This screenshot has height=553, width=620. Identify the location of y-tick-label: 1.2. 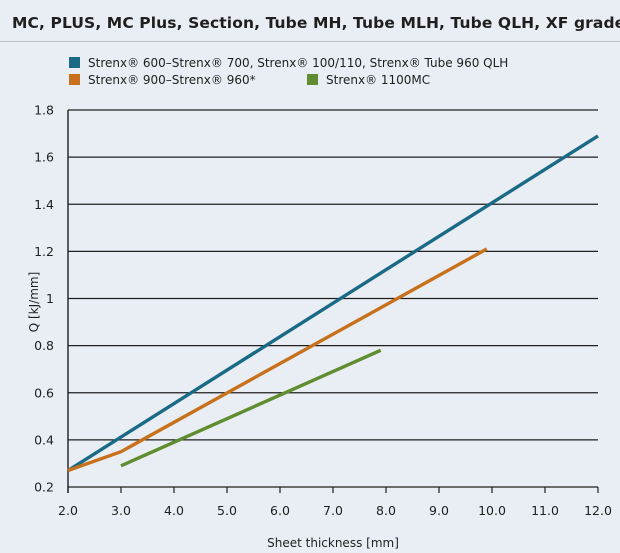
(44, 251).